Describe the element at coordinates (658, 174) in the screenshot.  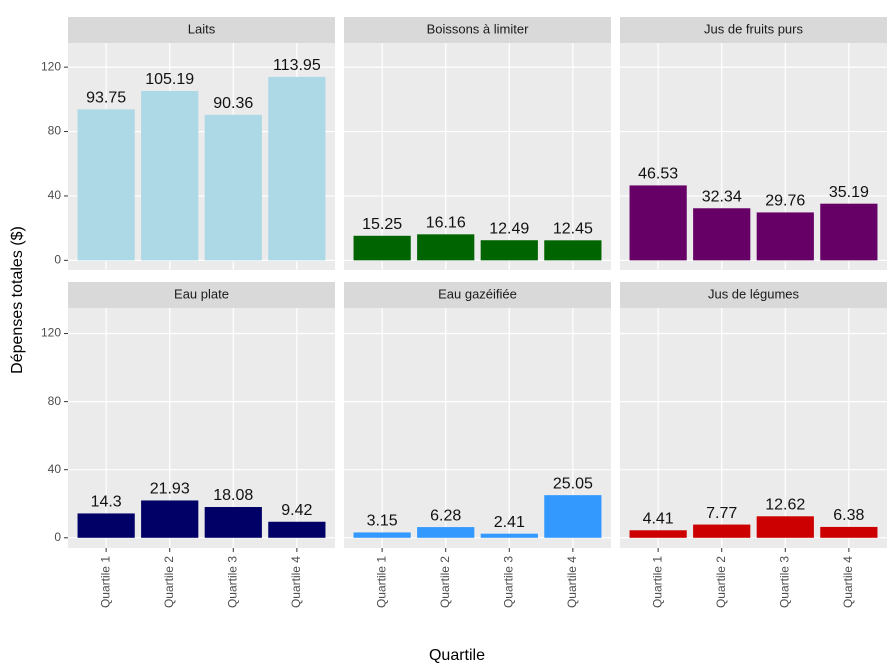
I see `value-label: 46.53` at that location.